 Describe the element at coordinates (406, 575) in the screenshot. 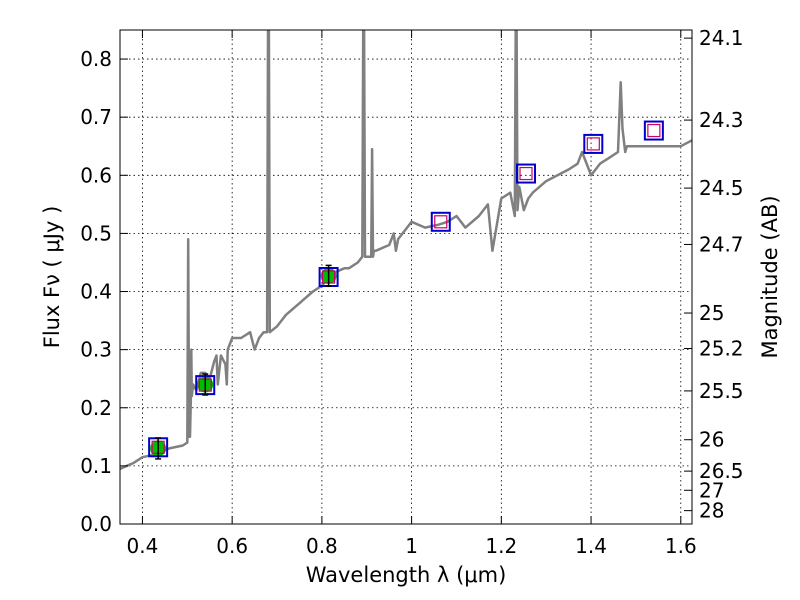

I see `x-axis-label: Wavelength λ (μm)` at that location.